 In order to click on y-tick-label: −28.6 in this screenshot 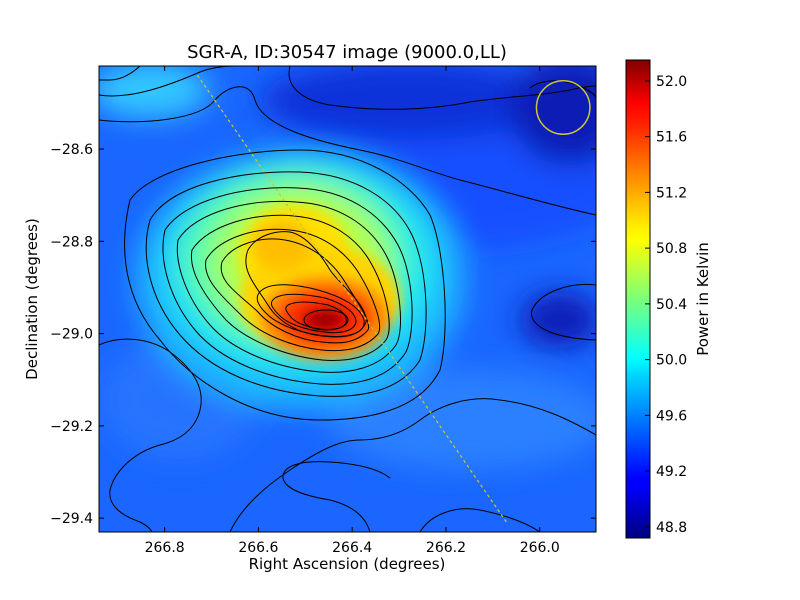, I will do `click(71, 150)`.